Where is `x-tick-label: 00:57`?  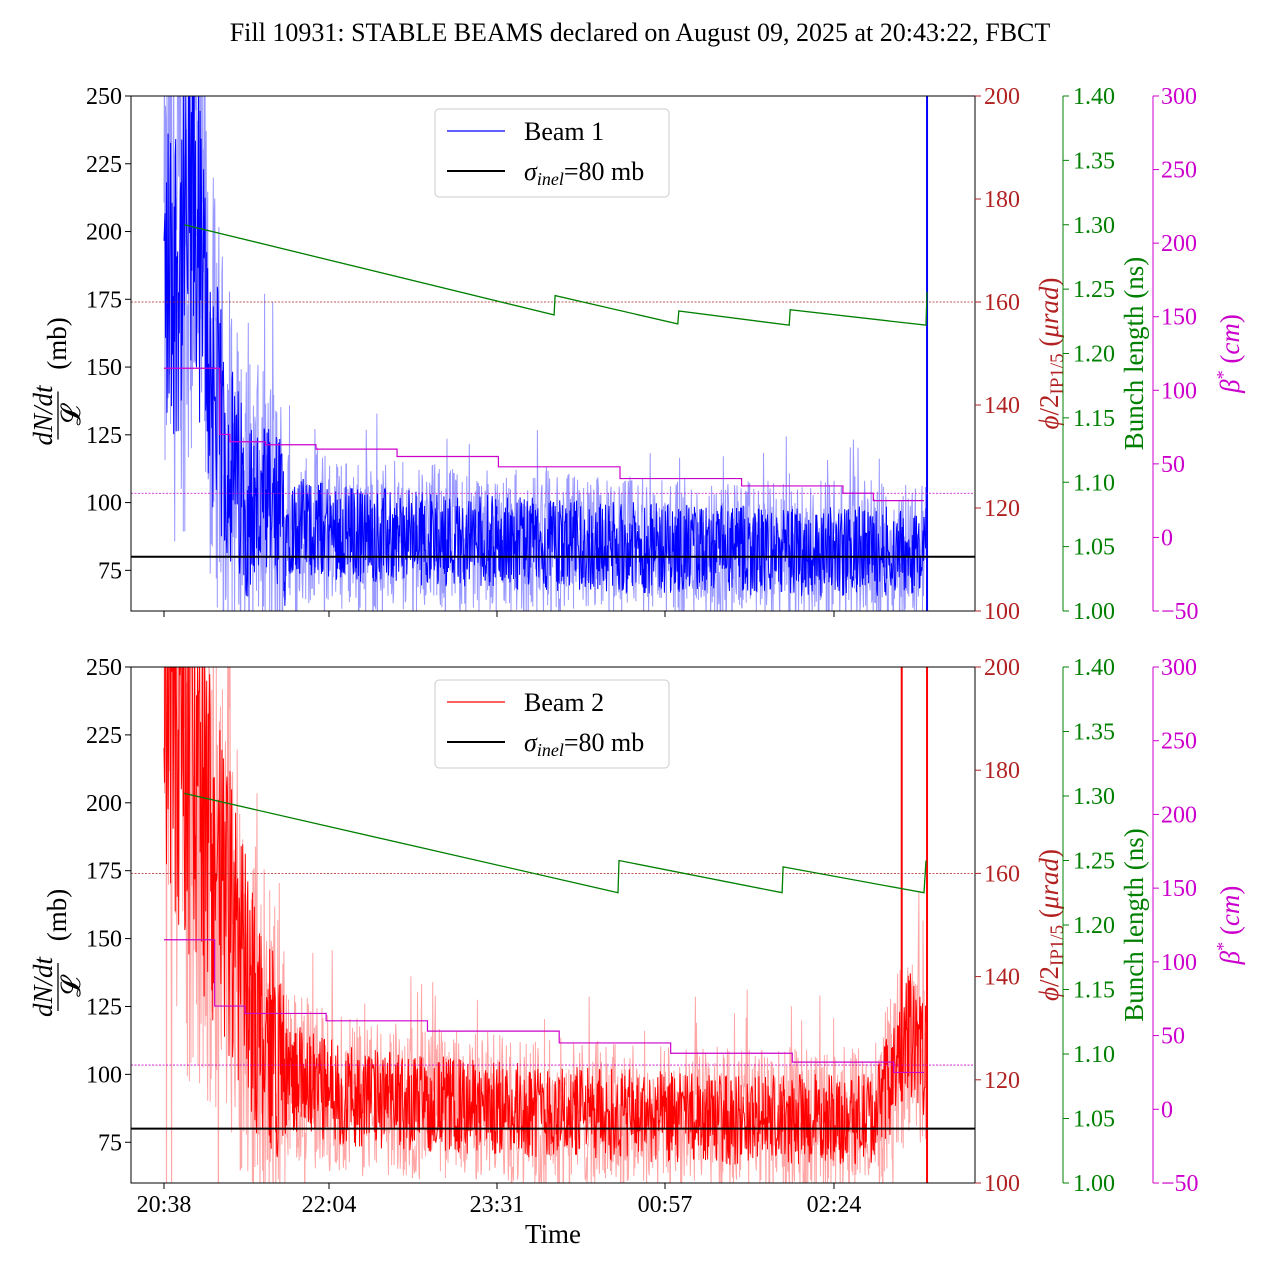
x-tick-label: 00:57 is located at coordinates (665, 1205).